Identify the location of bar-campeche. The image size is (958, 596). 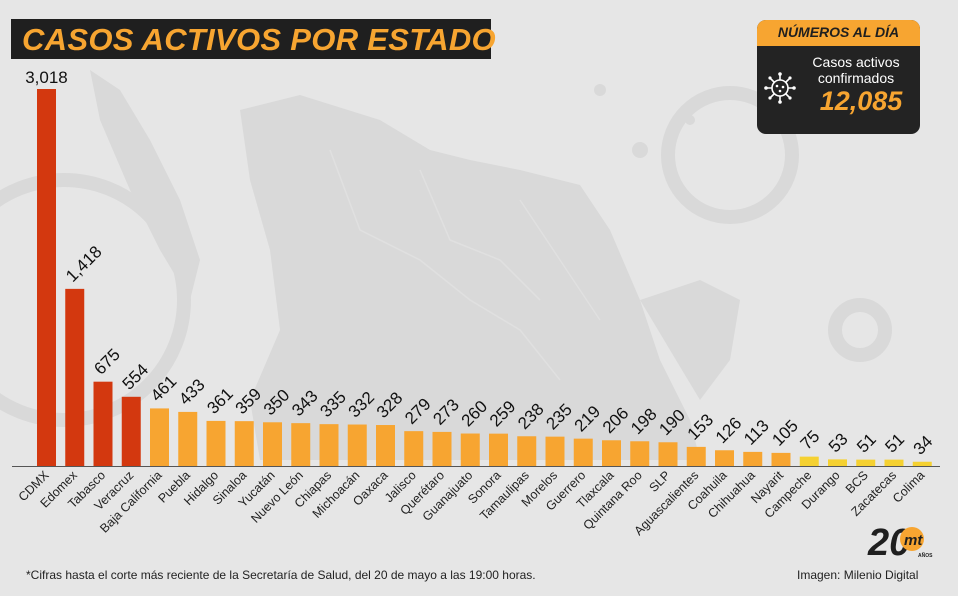
(809, 461).